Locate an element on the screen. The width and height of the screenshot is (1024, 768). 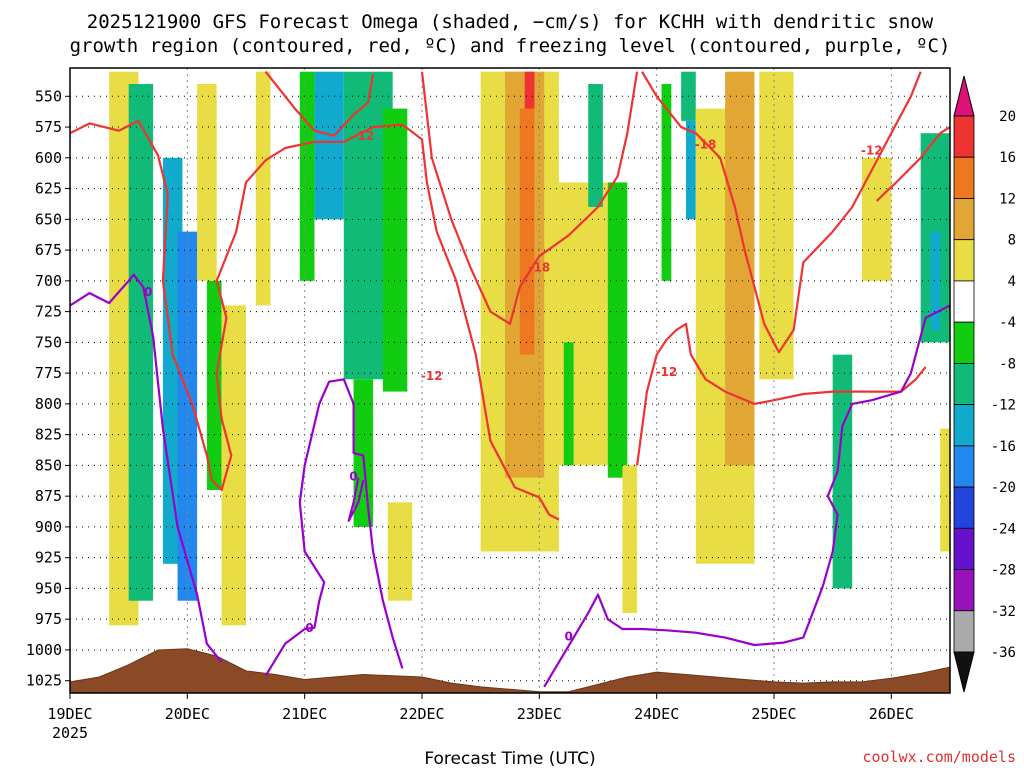
colorbar-label: 16 is located at coordinates (1007, 158).